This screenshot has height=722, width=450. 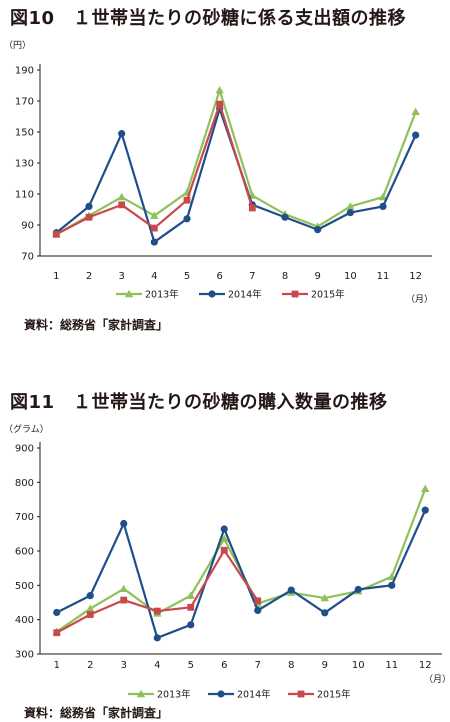 I want to click on y-tick-label: 900, so click(x=24, y=449).